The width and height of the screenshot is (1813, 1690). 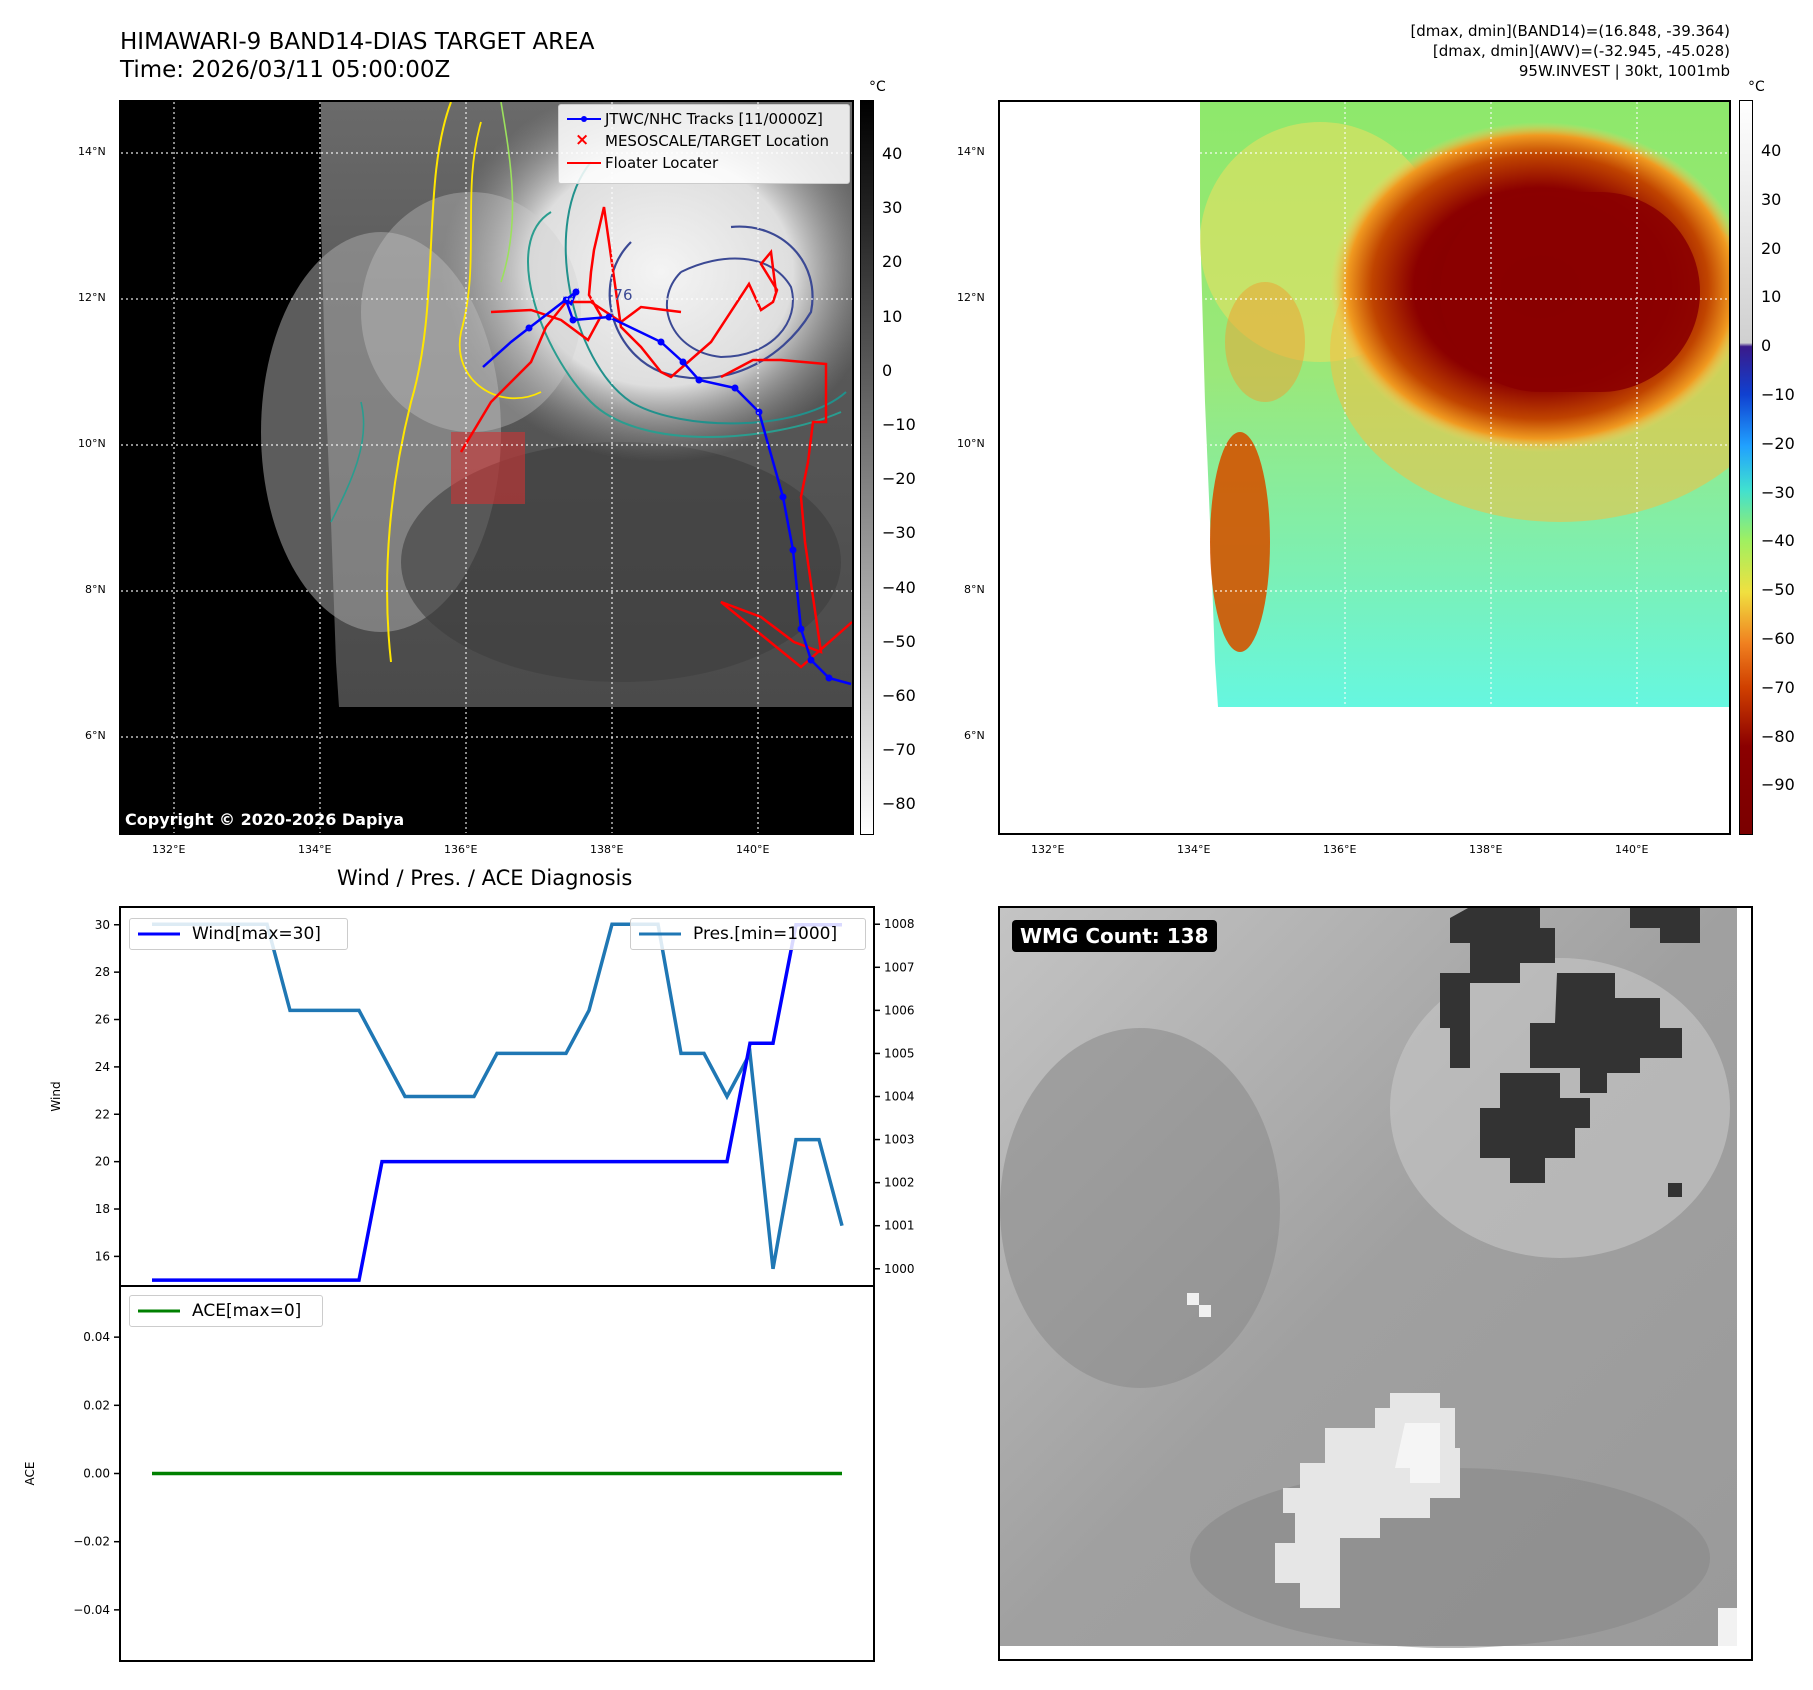 What do you see at coordinates (899, 1097) in the screenshot?
I see `pressure-ytick-label: 1004` at bounding box center [899, 1097].